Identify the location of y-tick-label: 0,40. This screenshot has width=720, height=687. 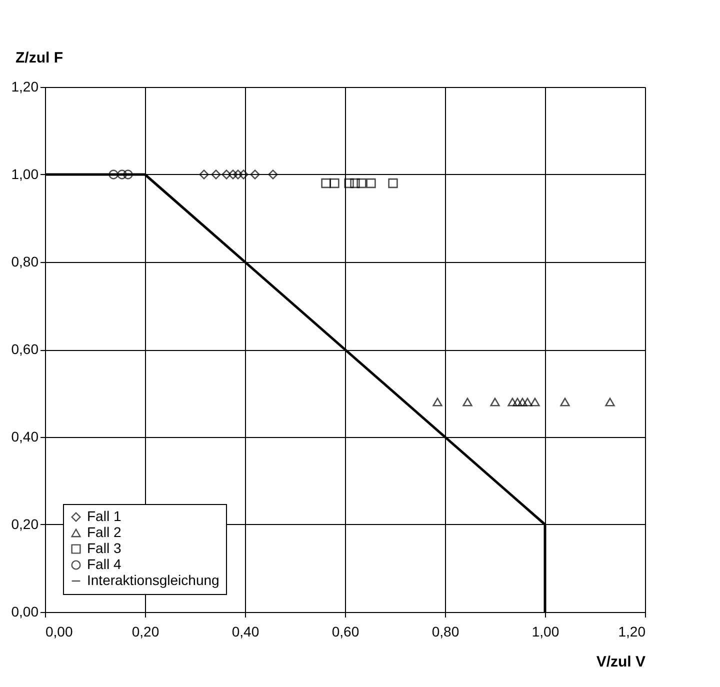
(25, 436).